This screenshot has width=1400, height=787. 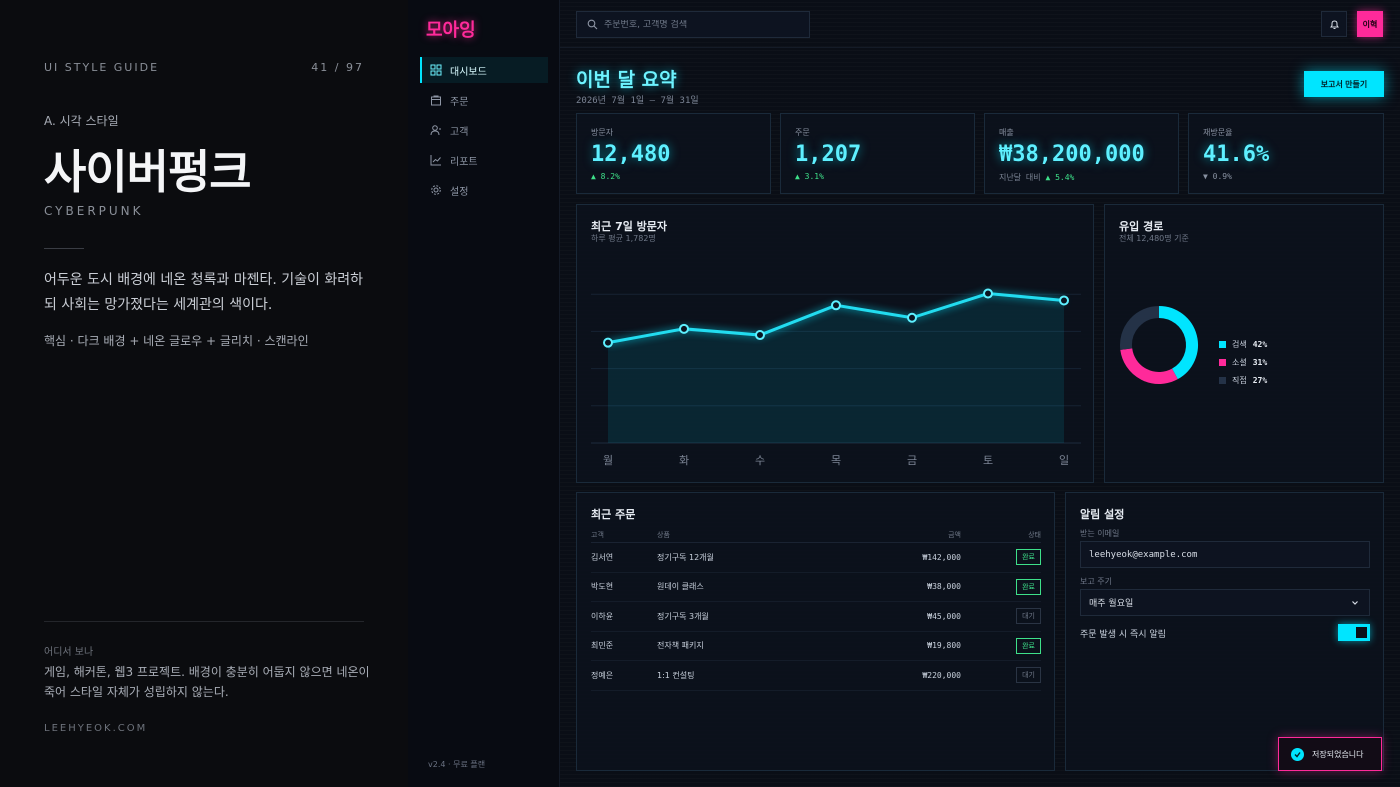 I want to click on area-fill, so click(x=836, y=368).